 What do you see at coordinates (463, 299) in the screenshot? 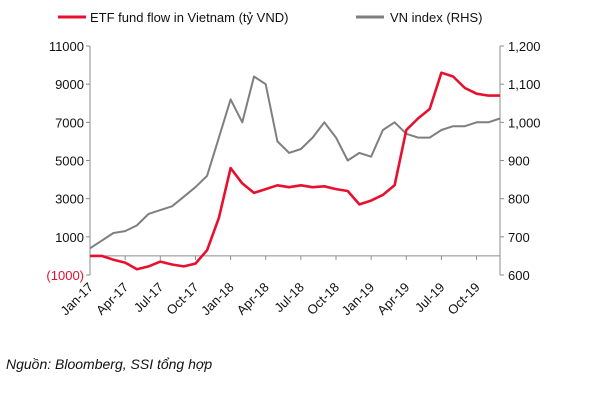
I see `x-tick-label: Oct-19` at bounding box center [463, 299].